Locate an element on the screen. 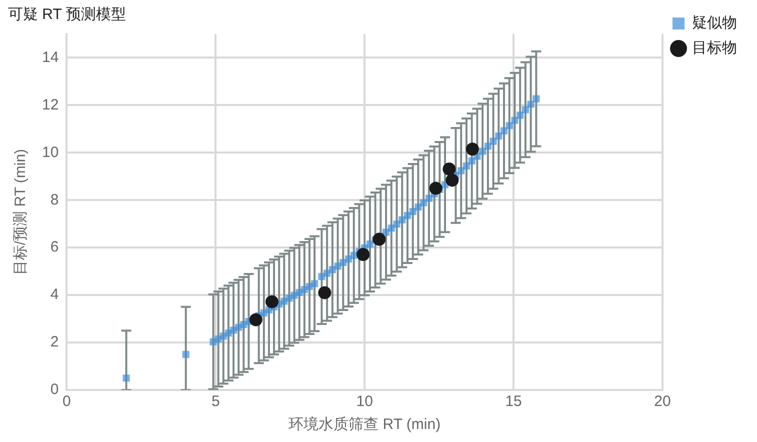 The height and width of the screenshot is (442, 757). x-tick-label: 15 is located at coordinates (513, 401).